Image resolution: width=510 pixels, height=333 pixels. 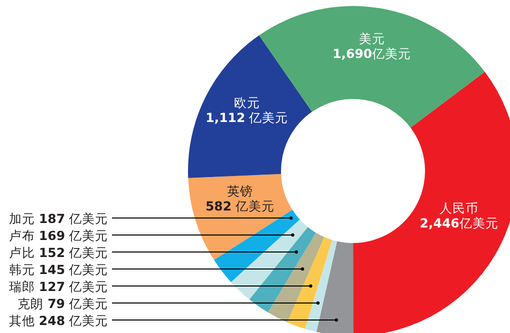 What do you see at coordinates (247, 117) in the screenshot?
I see `data-label: 1,112 亿美元` at bounding box center [247, 117].